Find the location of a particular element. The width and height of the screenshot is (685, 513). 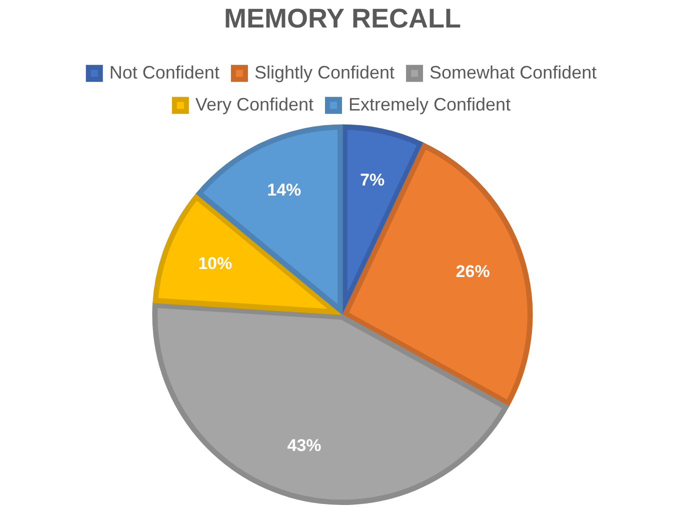

chart-title: MEMORY RECALL is located at coordinates (343, 19).